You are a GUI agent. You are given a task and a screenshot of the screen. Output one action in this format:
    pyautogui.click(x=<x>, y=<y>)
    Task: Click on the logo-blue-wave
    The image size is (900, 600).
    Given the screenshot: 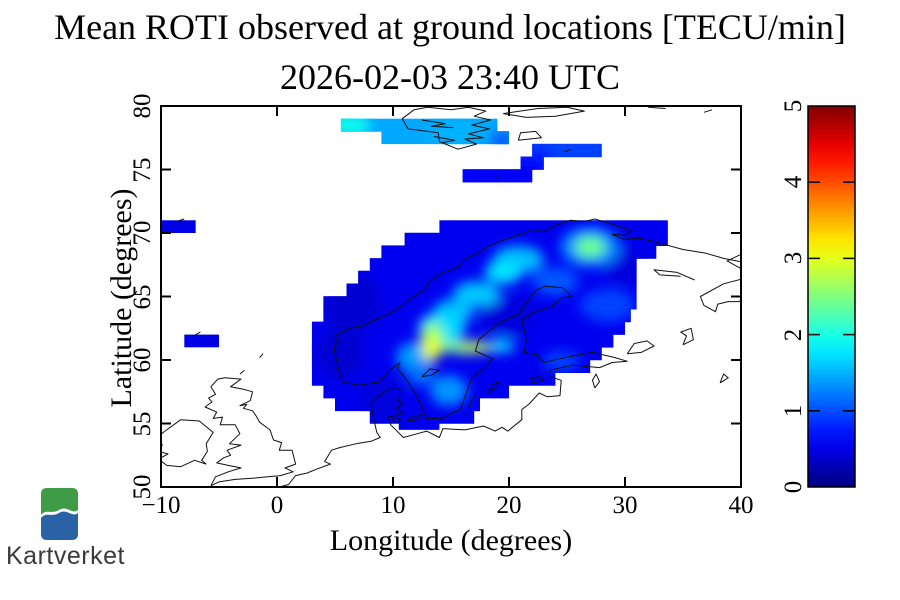 What is the action you would take?
    pyautogui.click(x=59, y=525)
    